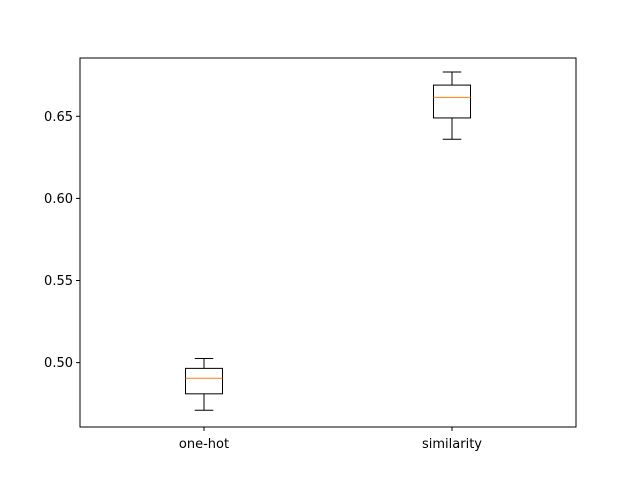 The width and height of the screenshot is (640, 480). Describe the element at coordinates (58, 363) in the screenshot. I see `y-tick-label: 0.50` at that location.